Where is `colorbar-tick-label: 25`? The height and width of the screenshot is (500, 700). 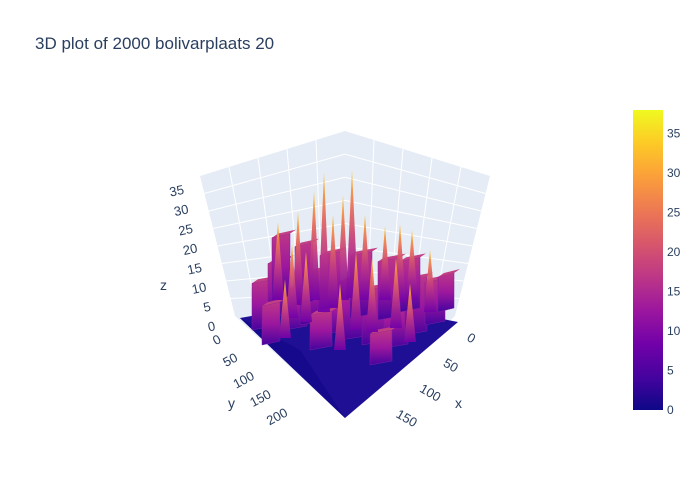 colorbar-tick-label: 25 is located at coordinates (674, 213).